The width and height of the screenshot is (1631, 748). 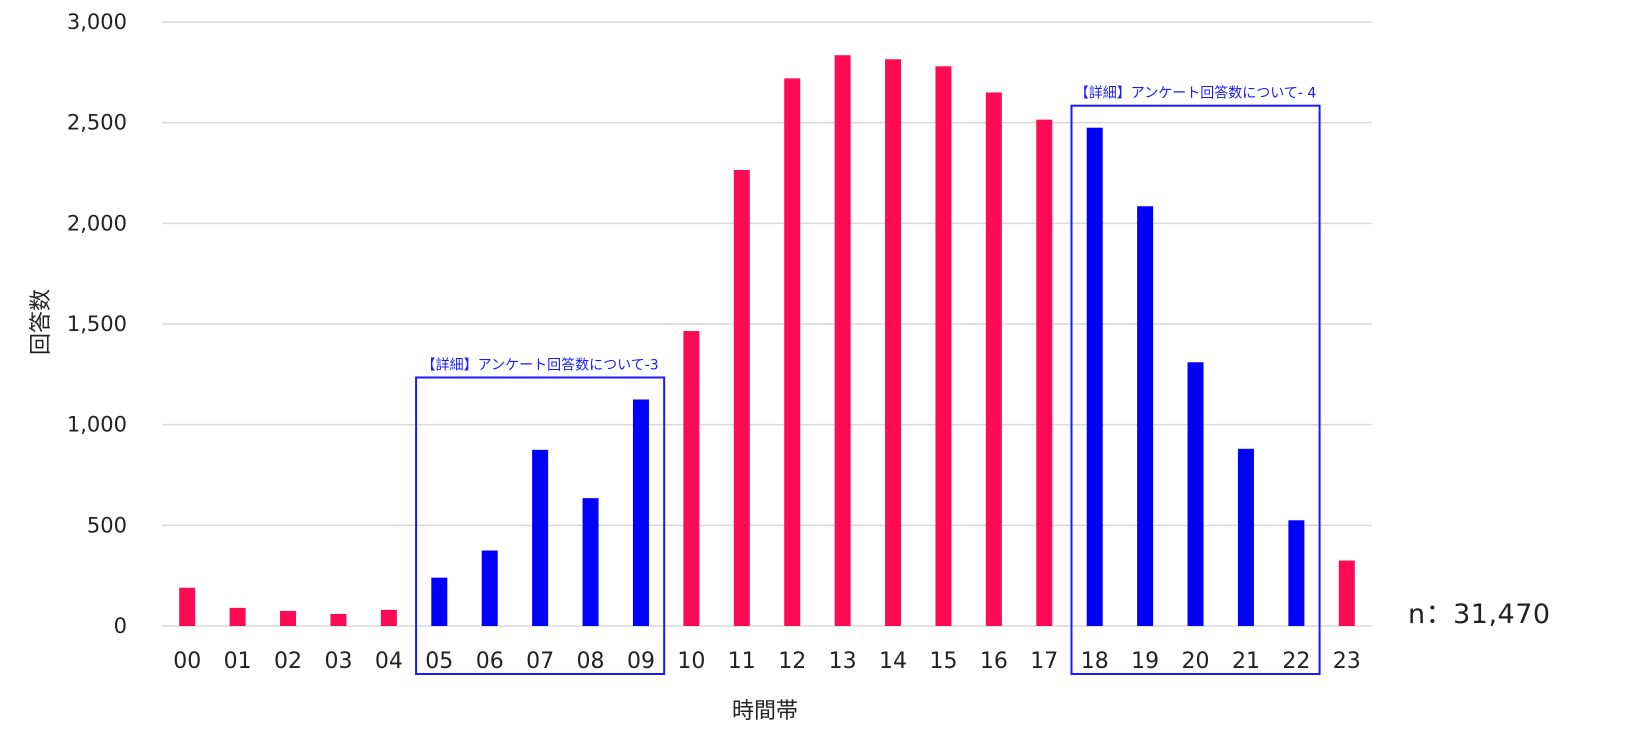 I want to click on x-tick-label: 23, so click(x=1347, y=661).